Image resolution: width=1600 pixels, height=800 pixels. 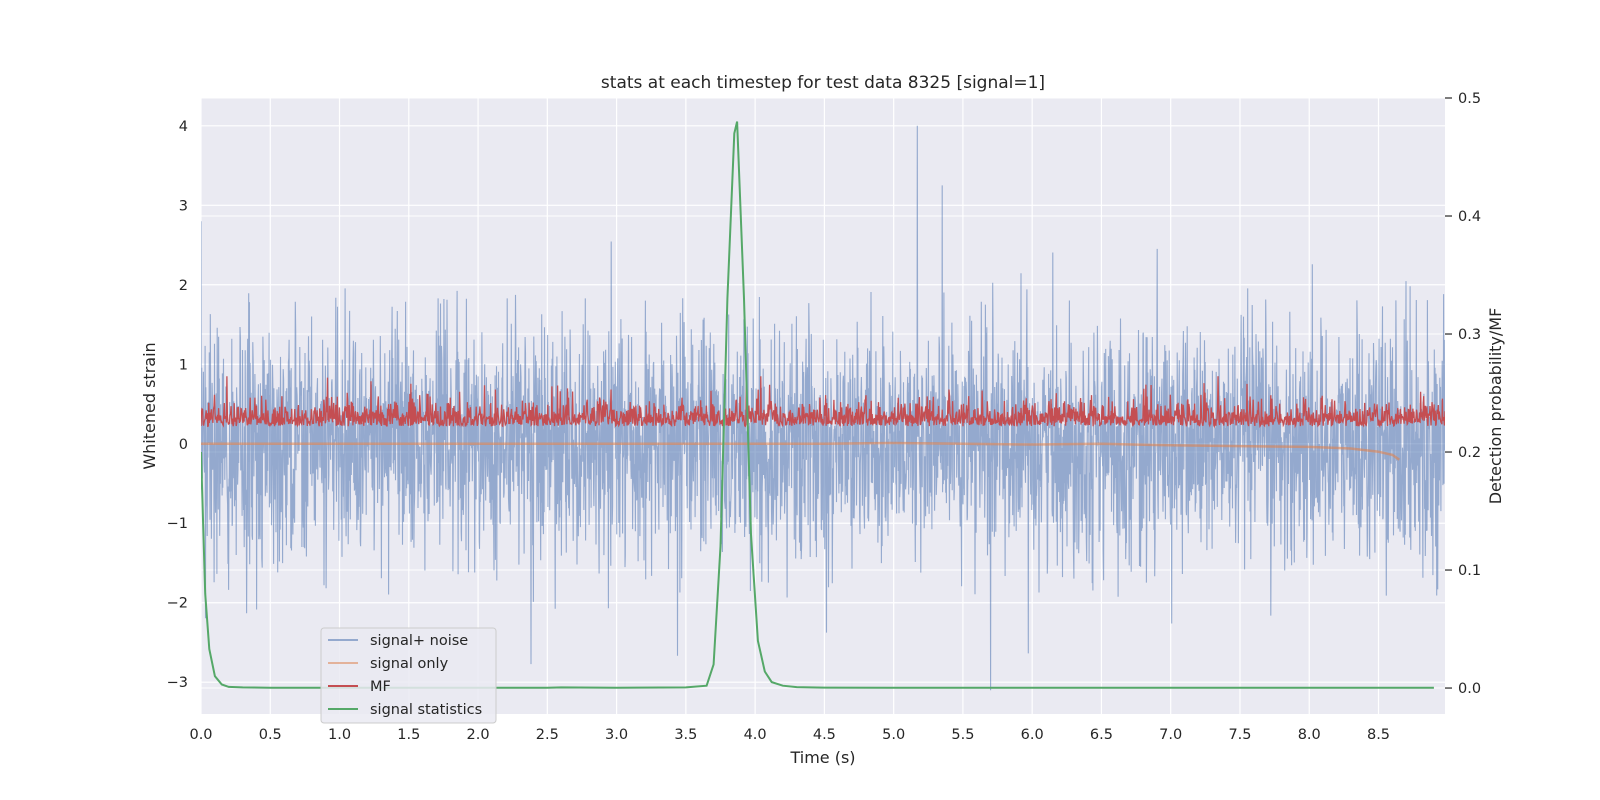 What do you see at coordinates (270, 735) in the screenshot?
I see `x-tick-label: 0.5` at bounding box center [270, 735].